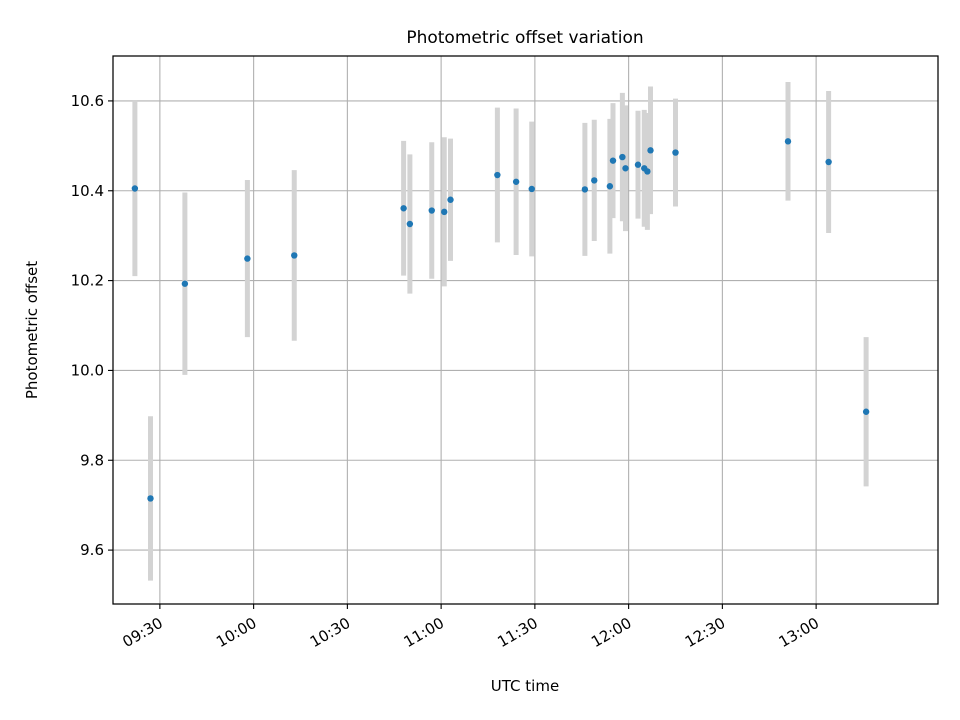 This screenshot has width=960, height=720. What do you see at coordinates (470, 627) in the screenshot?
I see `x-axis-ticks: 09:30 10:00 10:30 11:00 11:30 12:00 12:30 13:00` at bounding box center [470, 627].